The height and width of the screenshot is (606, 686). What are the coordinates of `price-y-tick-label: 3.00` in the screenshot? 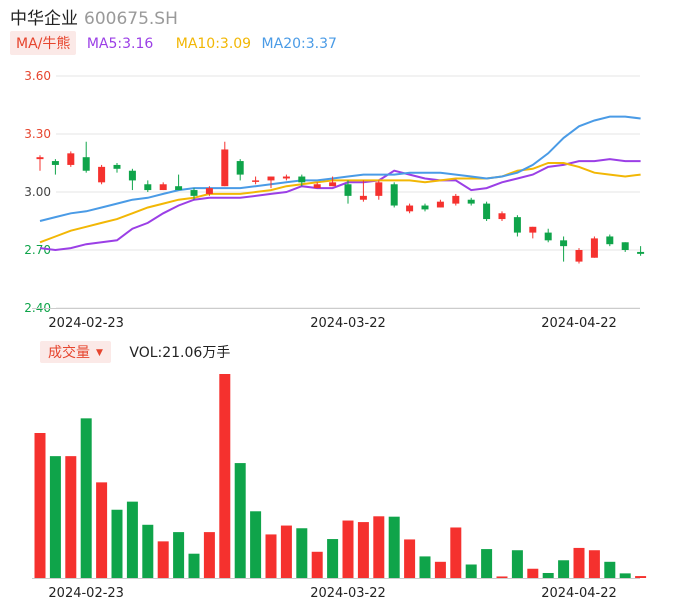 It's located at (37, 192).